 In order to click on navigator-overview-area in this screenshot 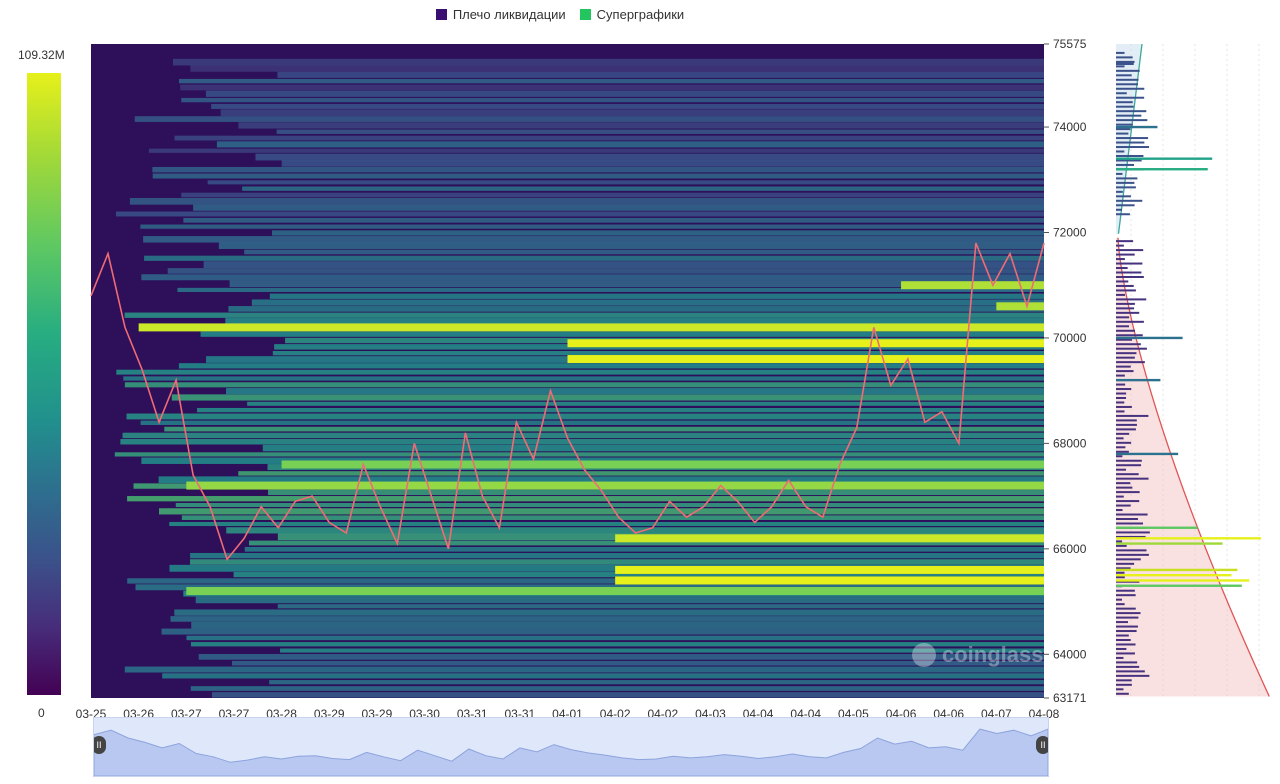, I will do `click(571, 752)`.